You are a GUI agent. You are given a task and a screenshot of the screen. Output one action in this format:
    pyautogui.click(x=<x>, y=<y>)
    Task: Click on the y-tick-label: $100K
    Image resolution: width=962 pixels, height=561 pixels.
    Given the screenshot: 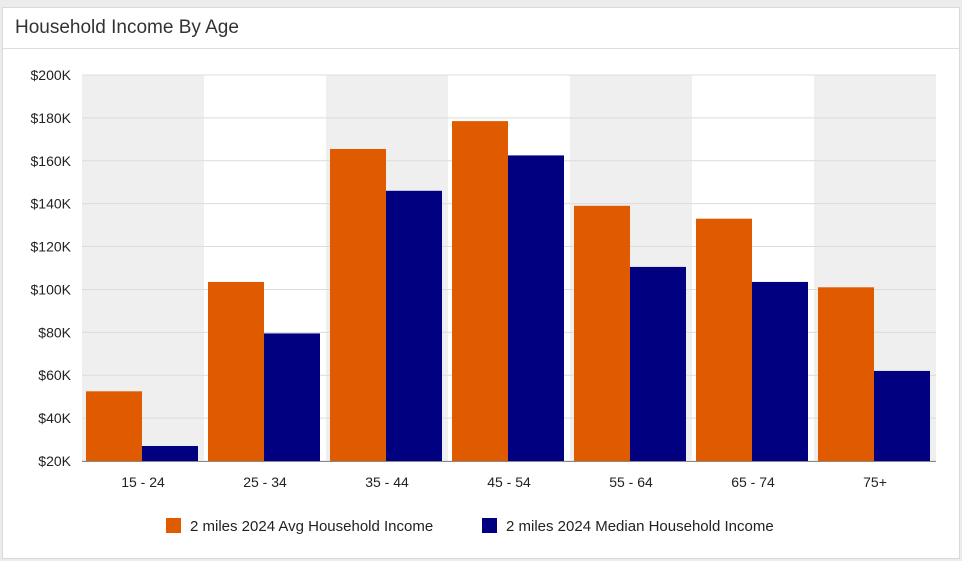 What is the action you would take?
    pyautogui.click(x=51, y=289)
    